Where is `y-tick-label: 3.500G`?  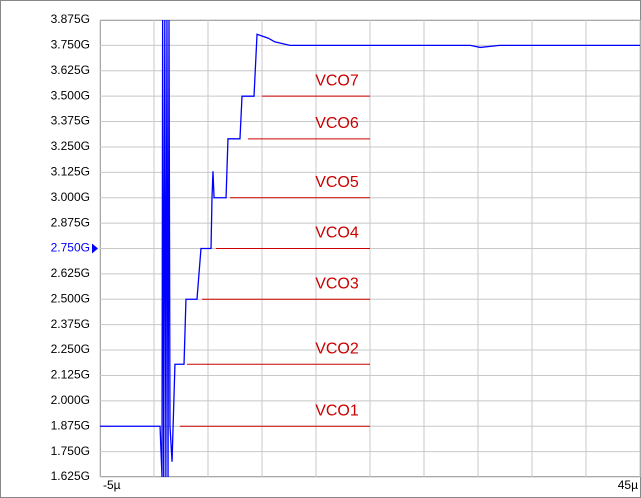
y-tick-label: 3.500G is located at coordinates (70, 95).